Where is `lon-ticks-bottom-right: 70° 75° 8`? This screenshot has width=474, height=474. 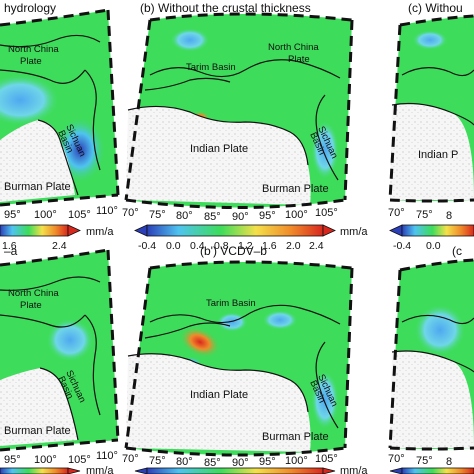
lon-ticks-bottom-right: 70° 75° 8 is located at coordinates (420, 460).